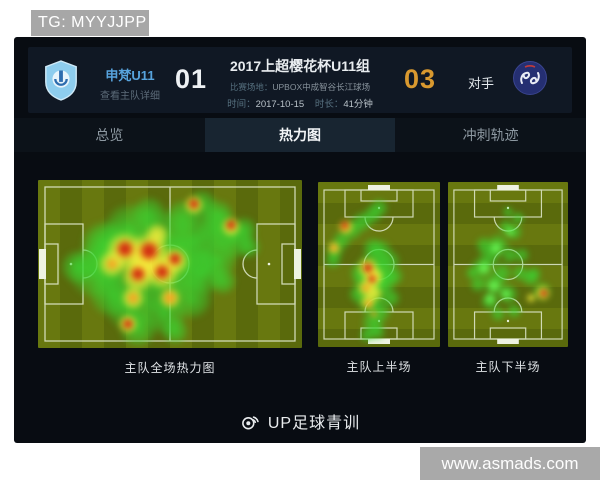  What do you see at coordinates (510, 463) in the screenshot?
I see `bottom-right-watermark: www.asmads.com` at bounding box center [510, 463].